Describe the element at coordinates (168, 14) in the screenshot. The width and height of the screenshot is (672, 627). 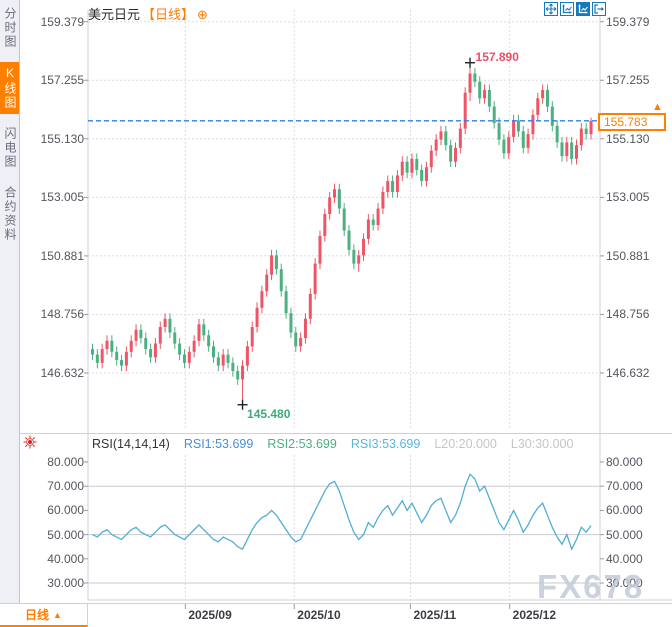
I see `period-label: 【日线】` at that location.